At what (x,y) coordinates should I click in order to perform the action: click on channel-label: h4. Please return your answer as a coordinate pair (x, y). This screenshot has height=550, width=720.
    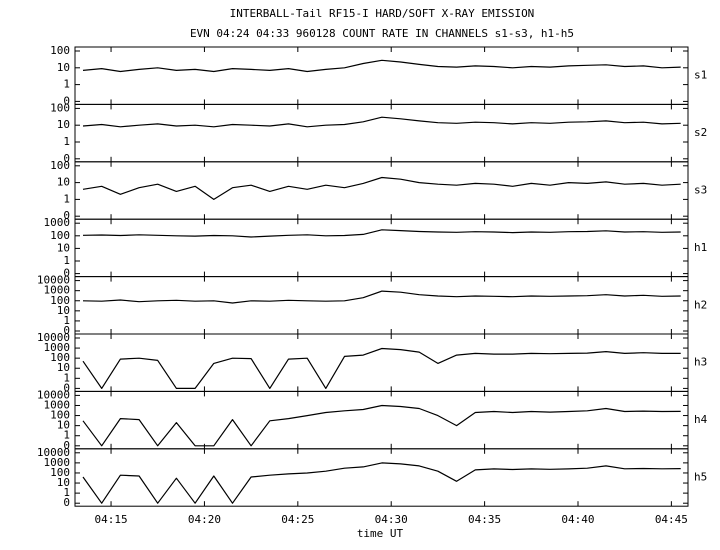
    Looking at the image, I should click on (701, 419).